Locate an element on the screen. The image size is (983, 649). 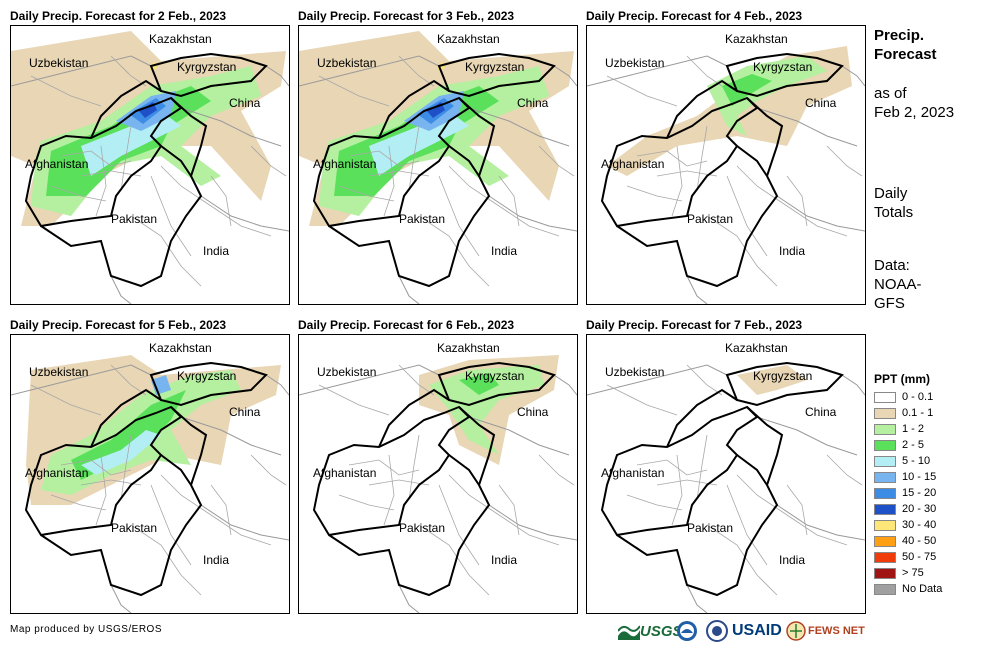
legend-label: 20 - 30 is located at coordinates (919, 509).